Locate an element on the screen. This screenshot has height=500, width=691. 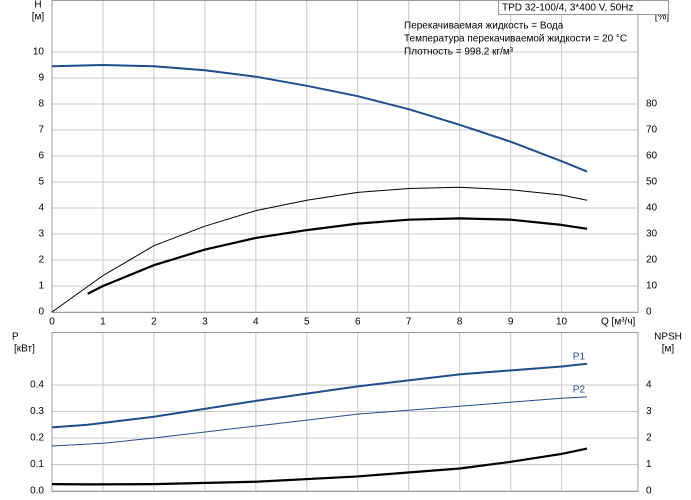
y-tick-label: 0.2 is located at coordinates (37, 438).